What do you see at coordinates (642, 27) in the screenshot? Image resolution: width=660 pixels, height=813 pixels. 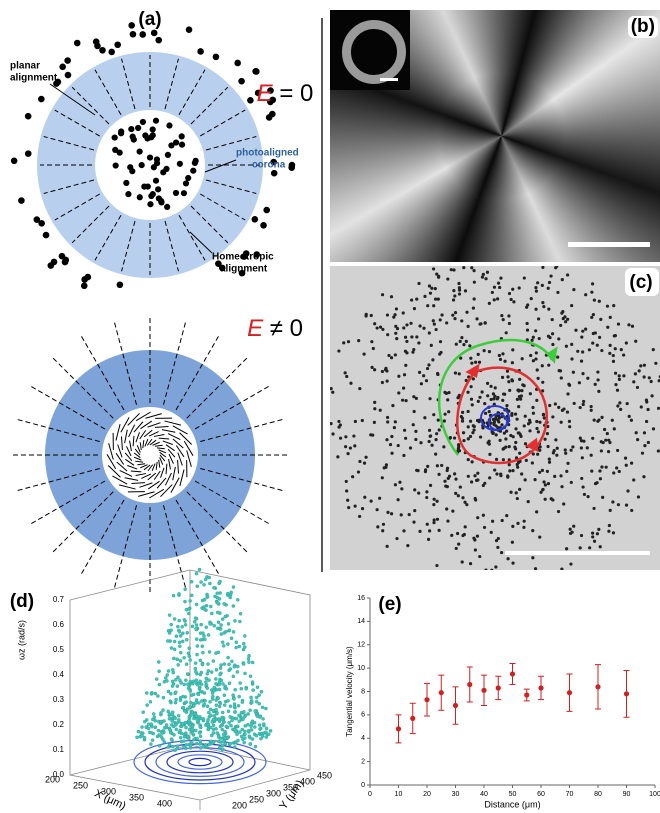 I see `panel-label: (b)` at bounding box center [642, 27].